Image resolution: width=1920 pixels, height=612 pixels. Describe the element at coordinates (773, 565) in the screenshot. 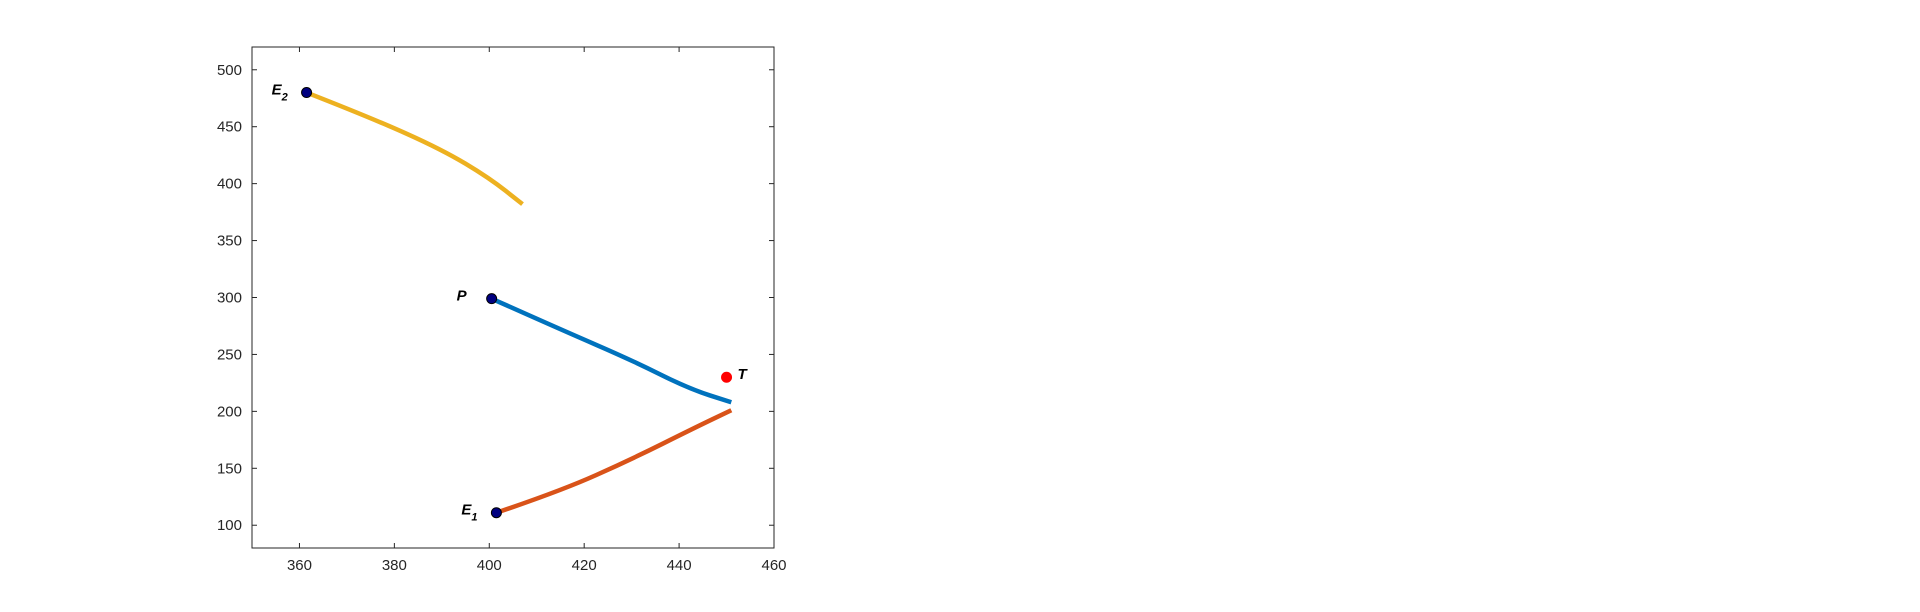

I see `x-tick-label: 460` at that location.